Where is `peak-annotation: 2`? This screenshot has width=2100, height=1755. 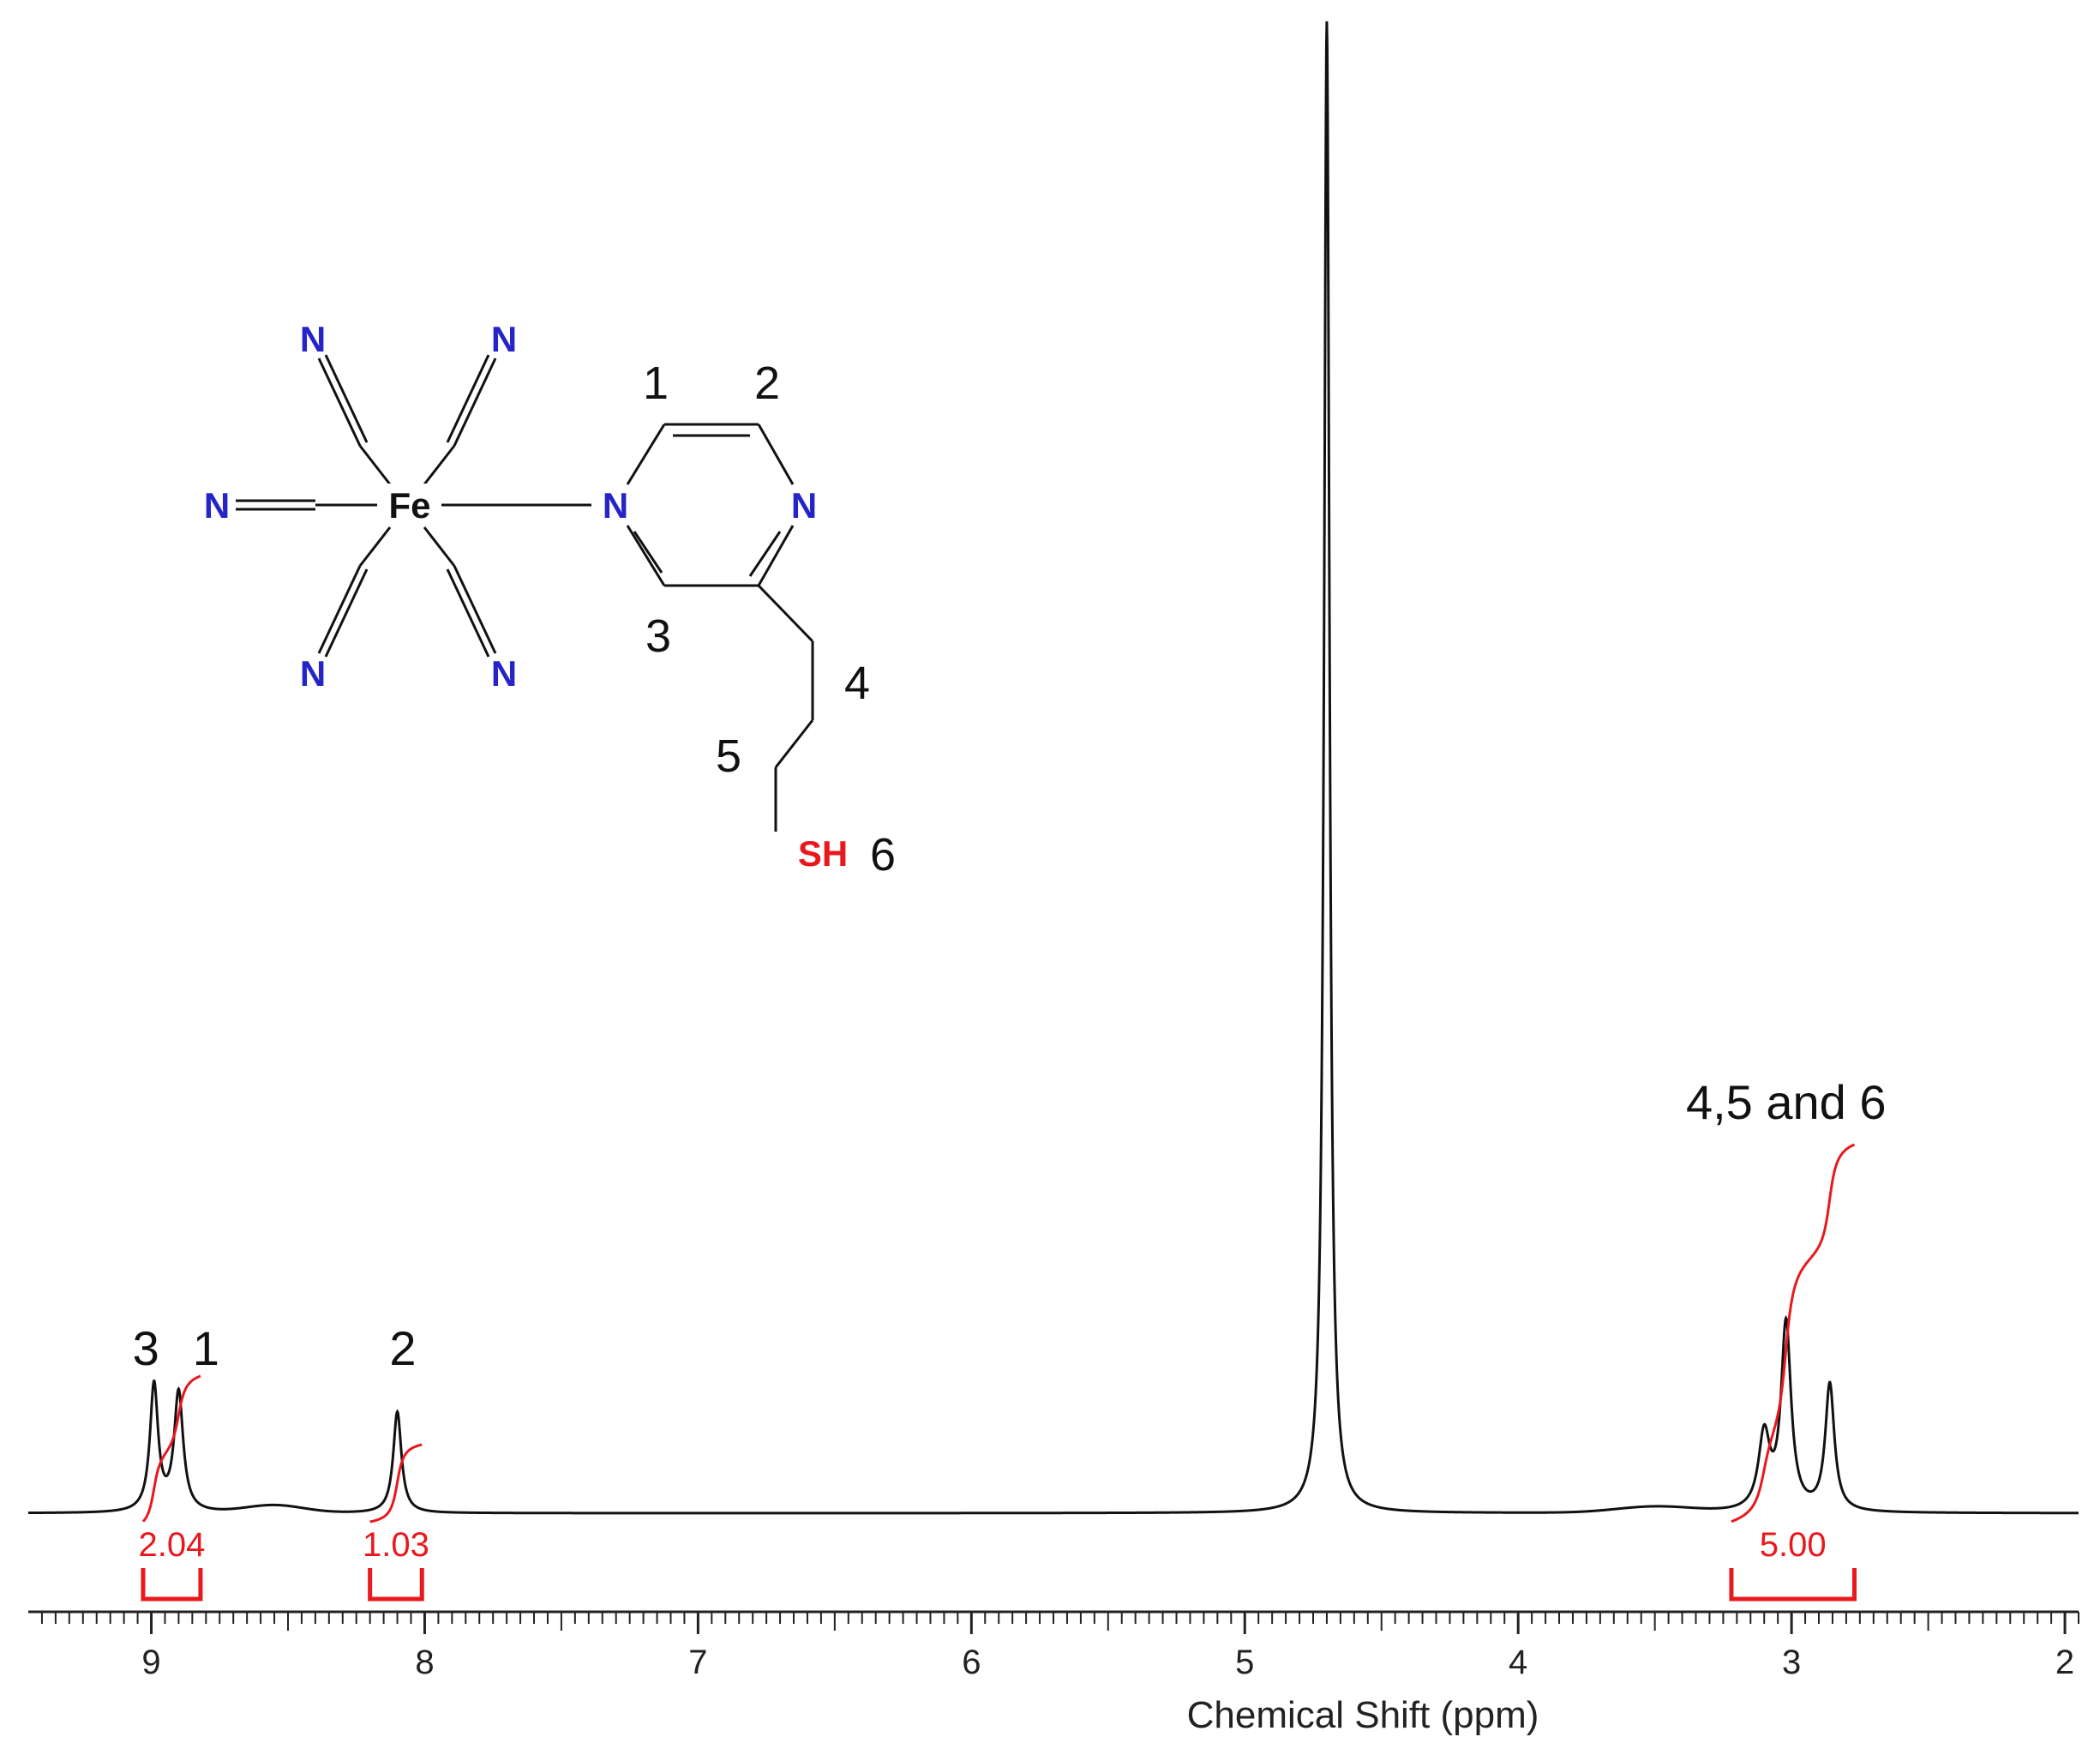
peak-annotation: 2 is located at coordinates (402, 1348).